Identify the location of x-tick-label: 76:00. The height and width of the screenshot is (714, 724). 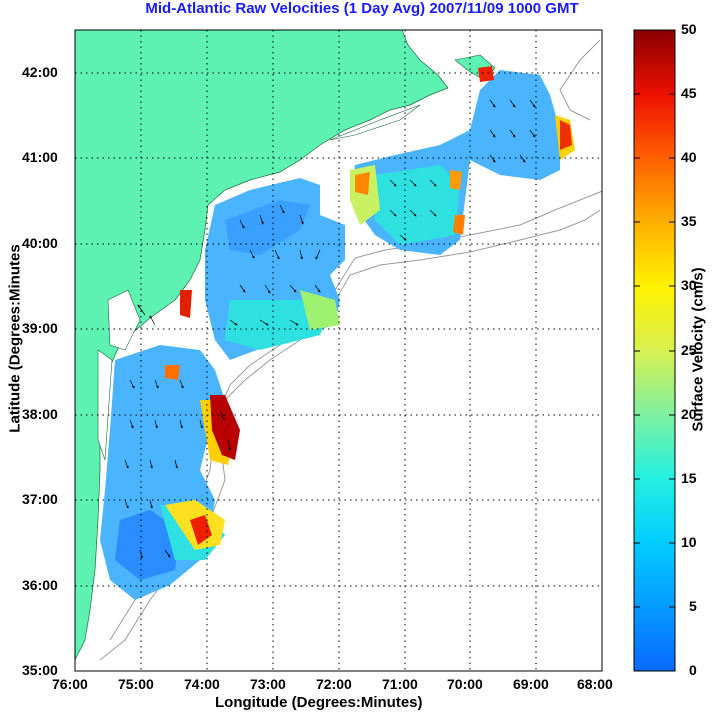
(70, 684).